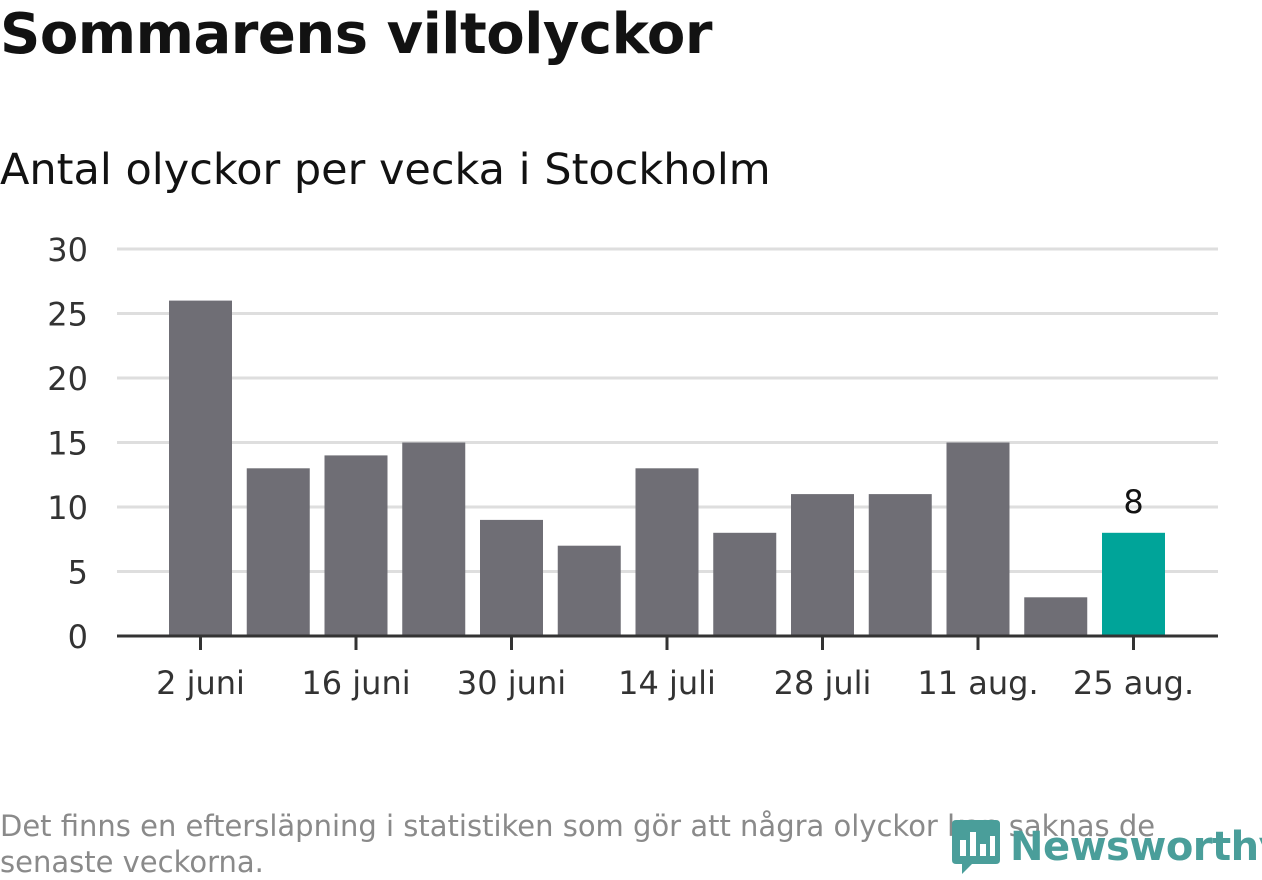  What do you see at coordinates (1133, 683) in the screenshot?
I see `x-tick-label: 25 aug.` at bounding box center [1133, 683].